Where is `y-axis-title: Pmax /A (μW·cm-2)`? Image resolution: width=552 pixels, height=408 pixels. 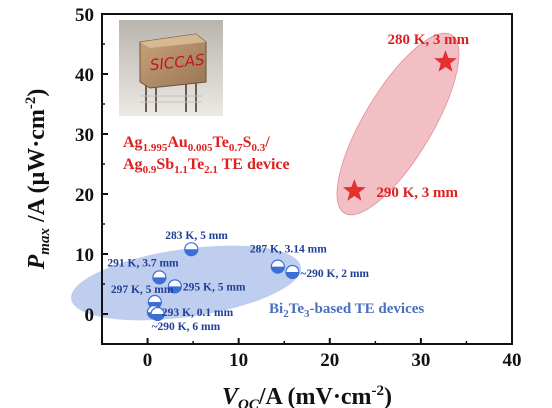
y-axis-title: Pmax /A (μW·cm-2) is located at coordinates (38, 180).